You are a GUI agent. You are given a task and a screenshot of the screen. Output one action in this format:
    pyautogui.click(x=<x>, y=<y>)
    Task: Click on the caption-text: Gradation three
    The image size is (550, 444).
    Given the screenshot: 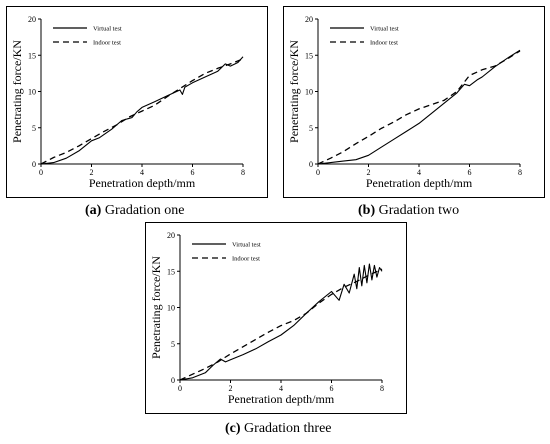 What is the action you would take?
    pyautogui.click(x=286, y=428)
    